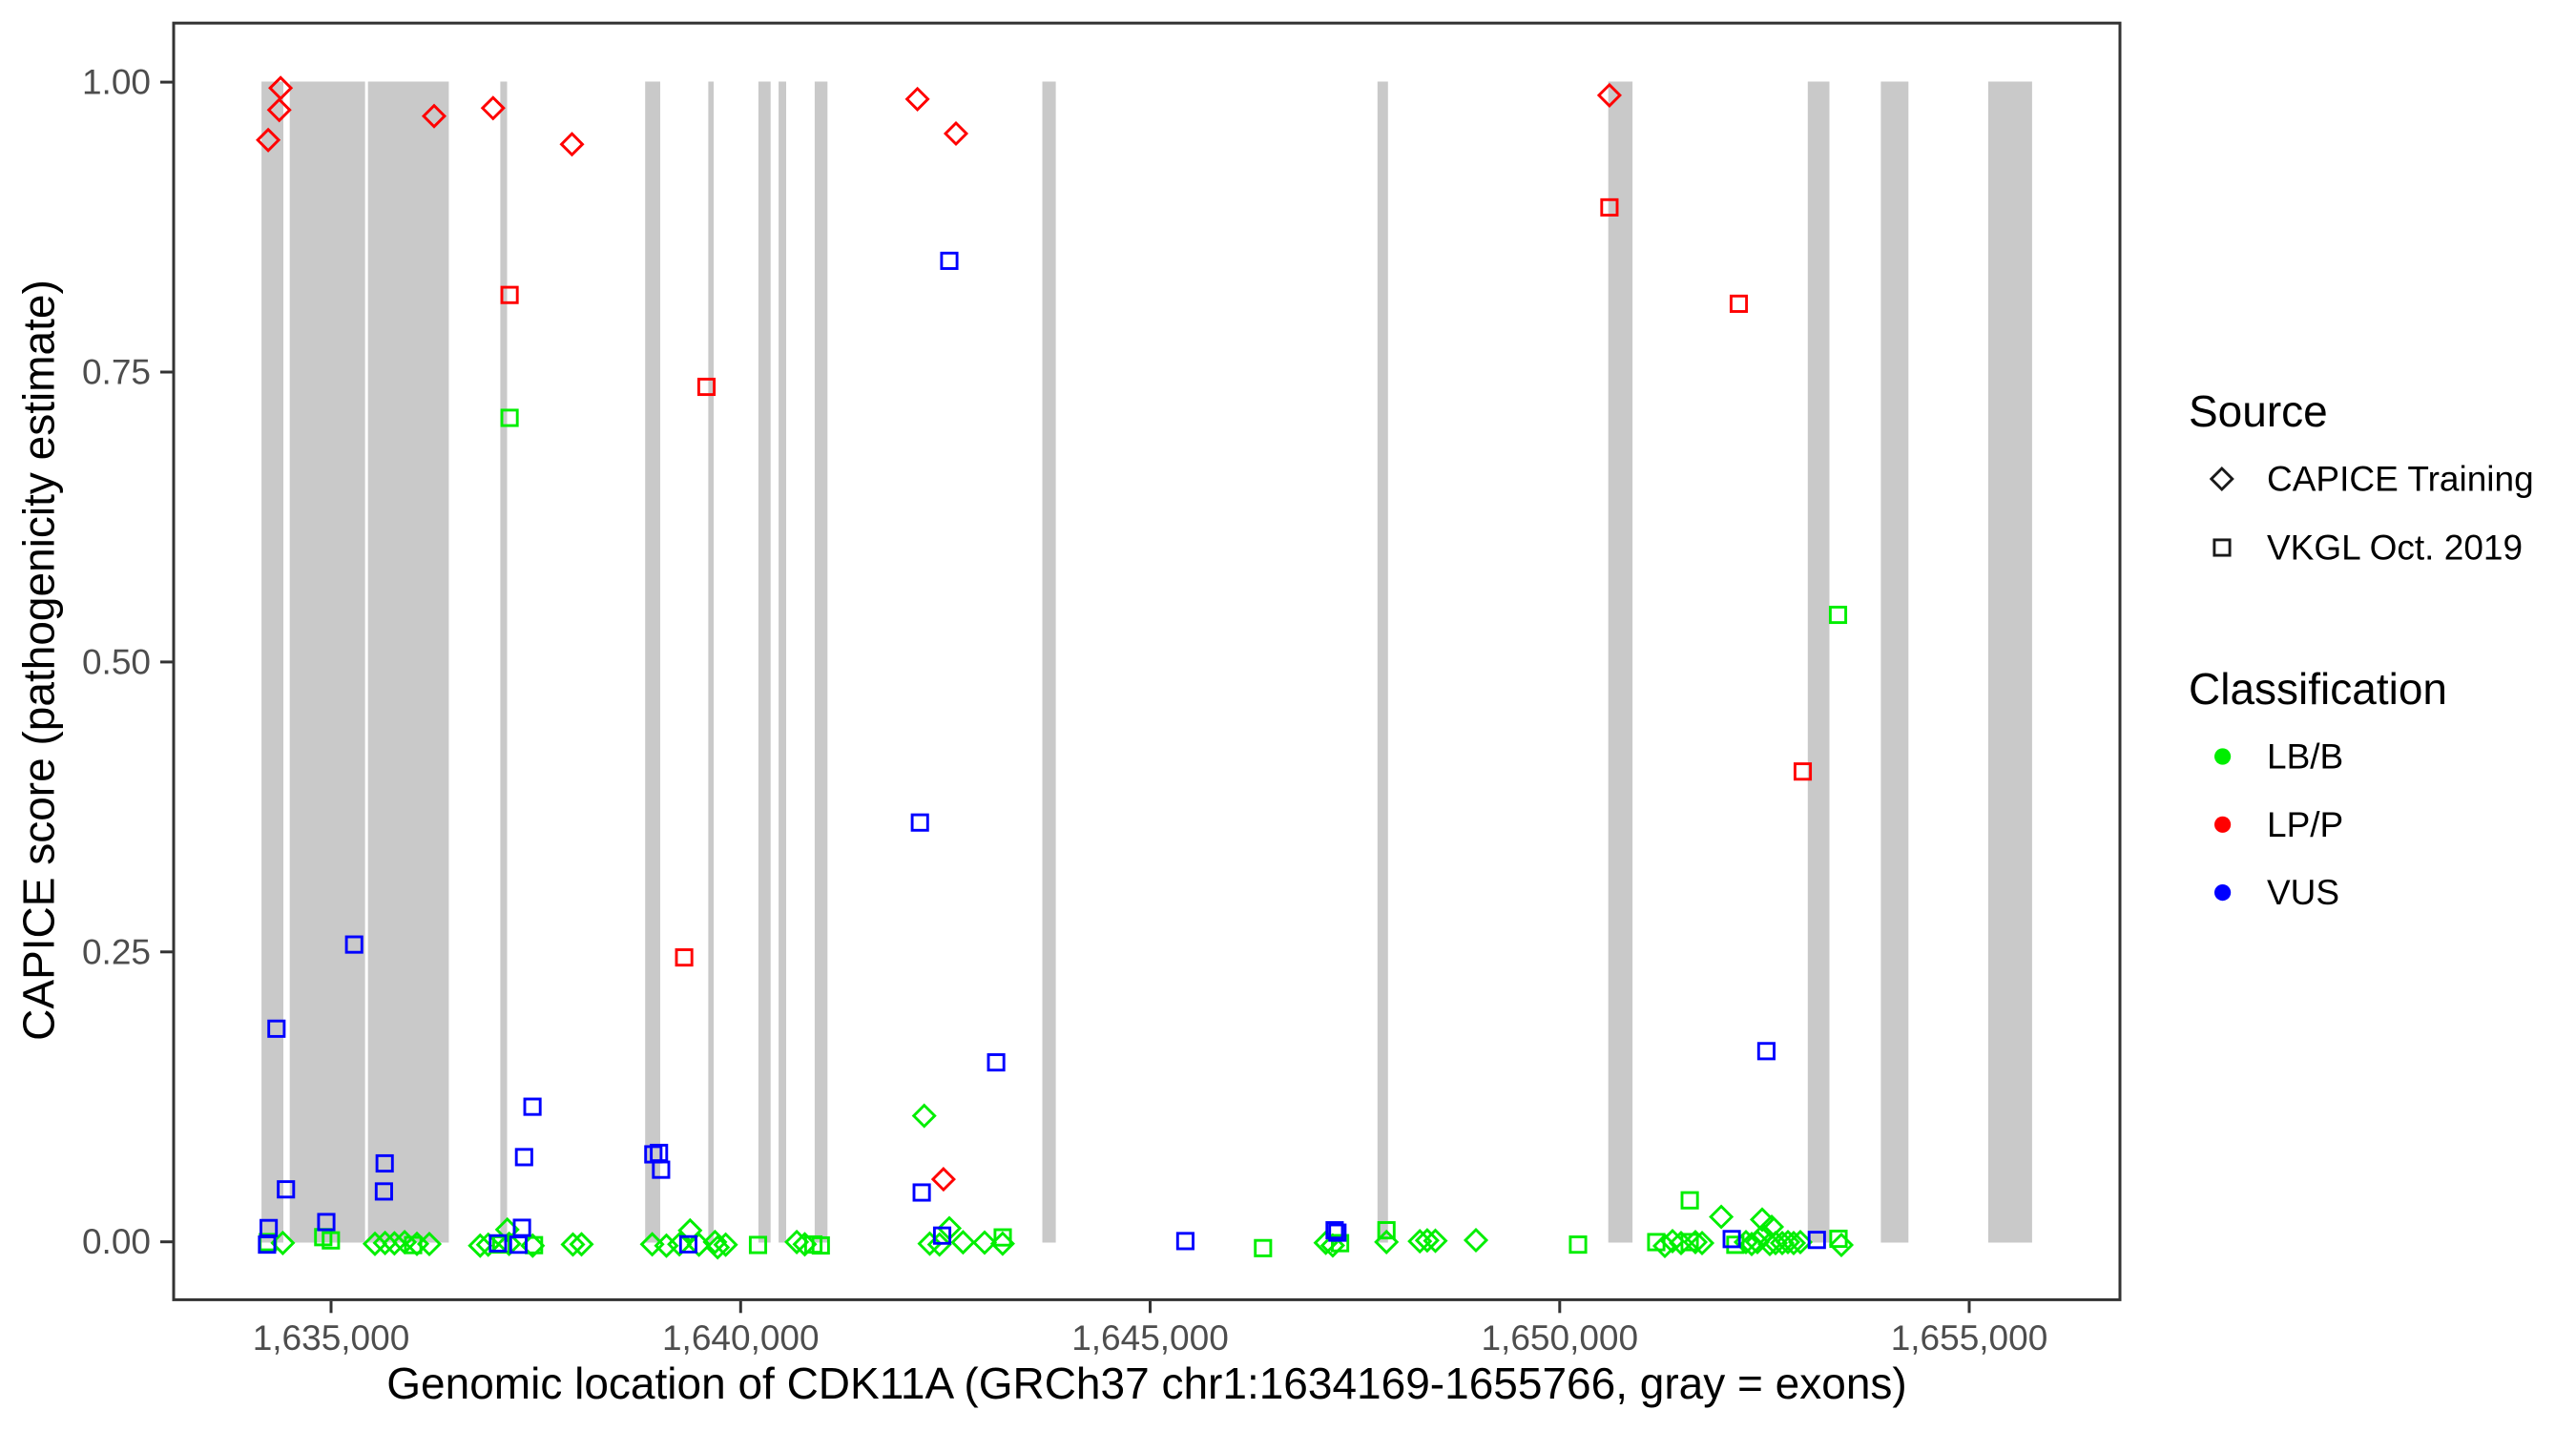 The width and height of the screenshot is (2576, 1431). I want to click on svg-text:CAPICE score (pathogenicity es: CAPICE score (pathogenicity estimate), so click(39, 660).